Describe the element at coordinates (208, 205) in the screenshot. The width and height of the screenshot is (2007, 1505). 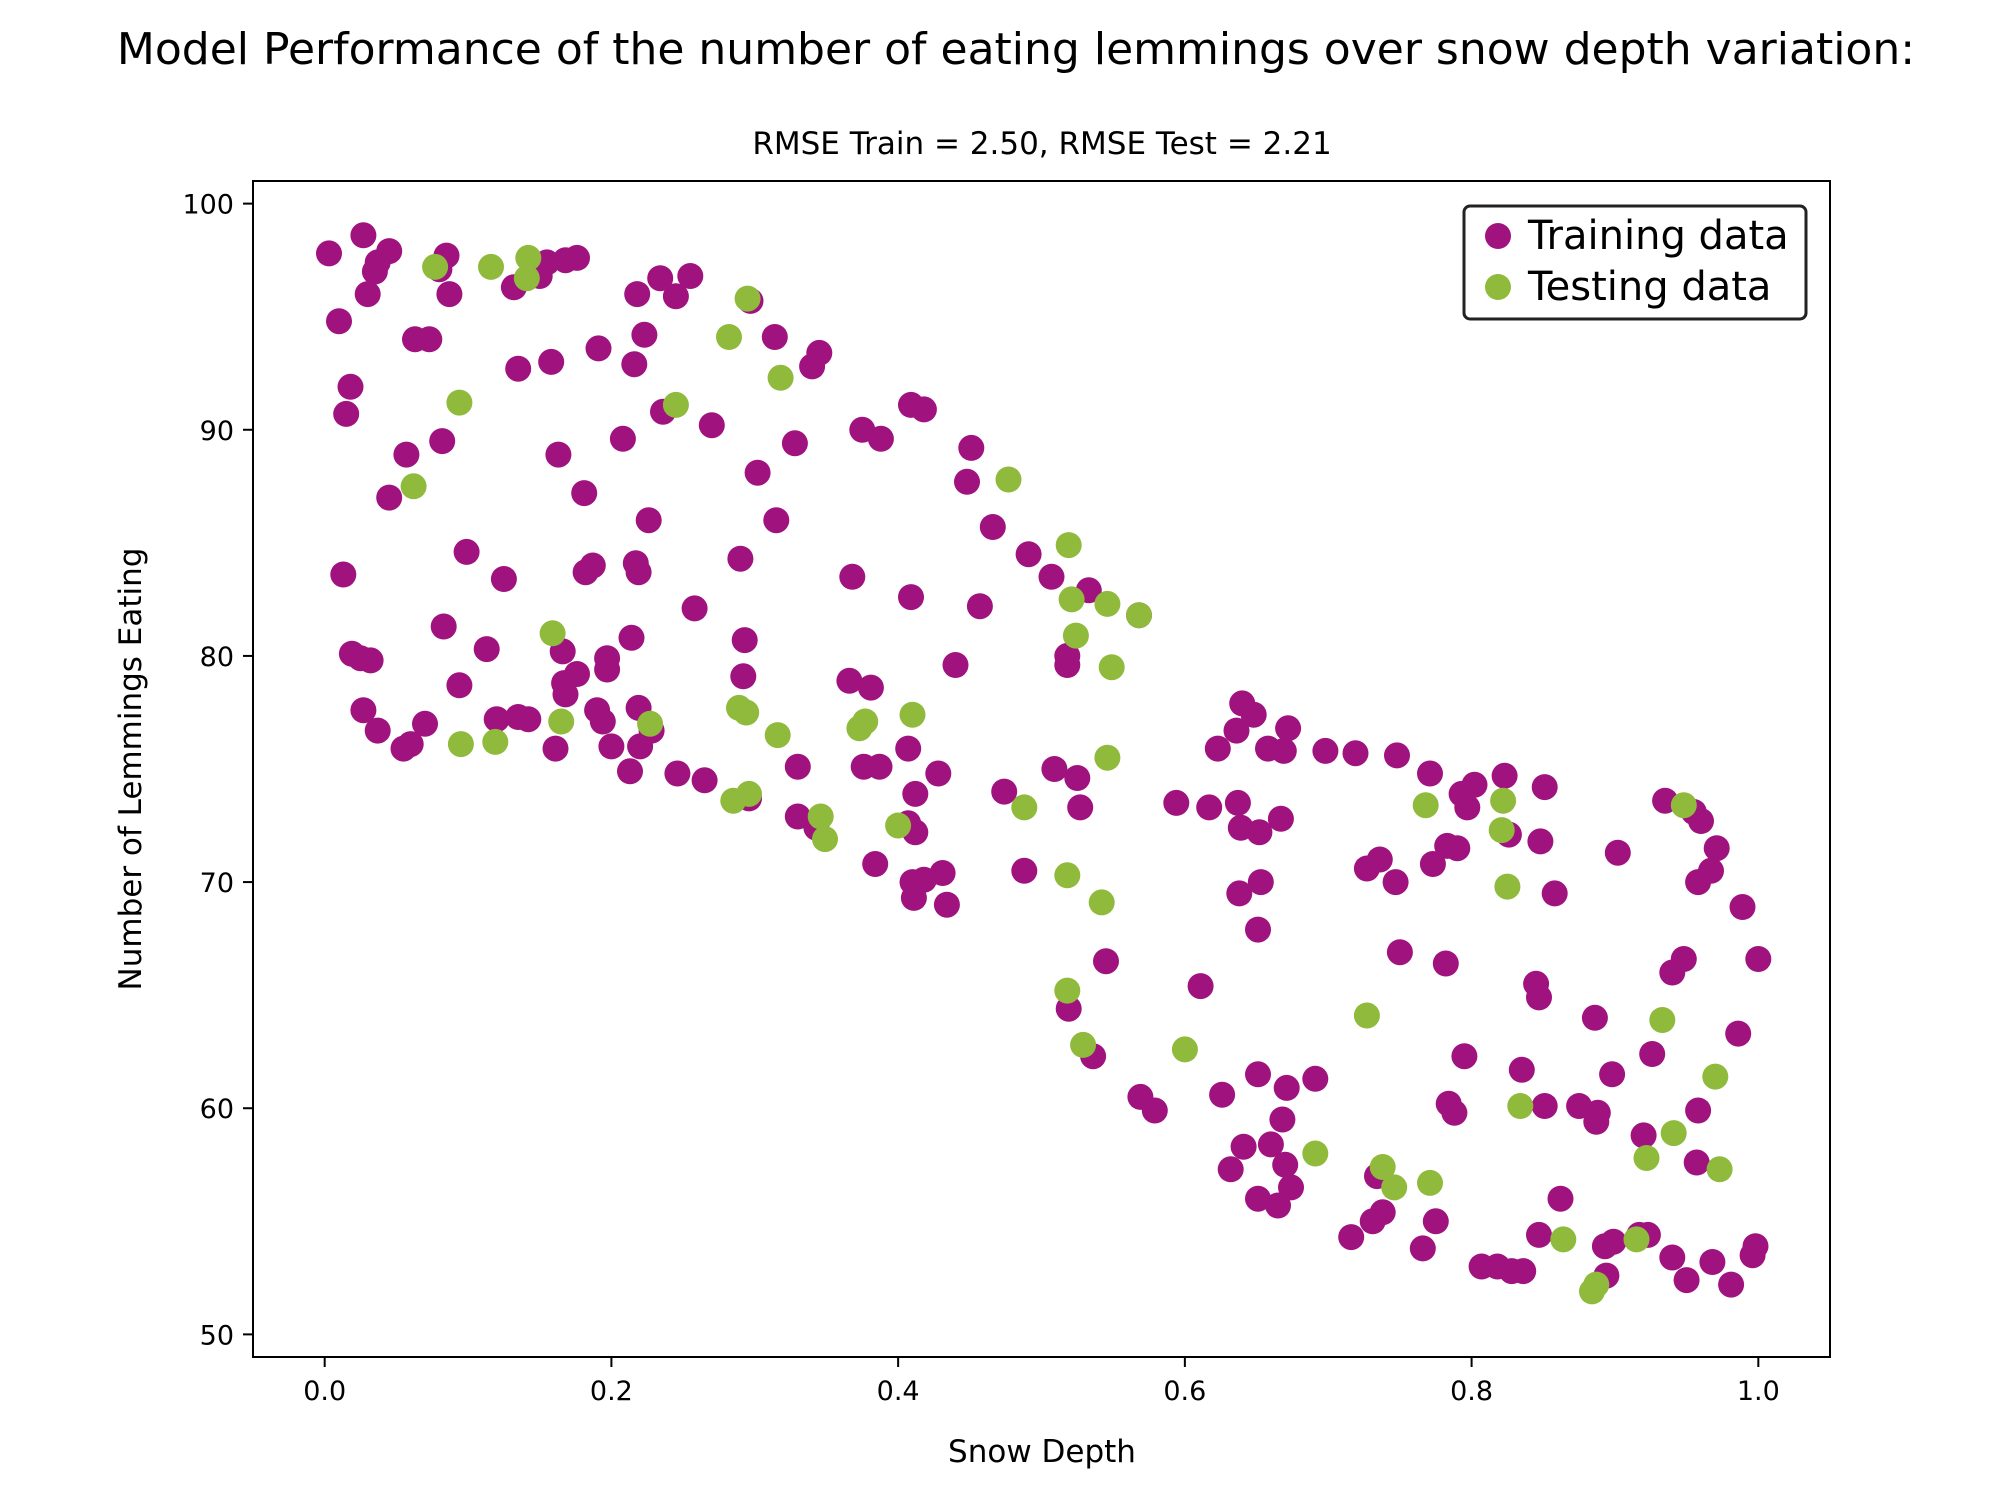
I see `y-tick-label: 100` at that location.